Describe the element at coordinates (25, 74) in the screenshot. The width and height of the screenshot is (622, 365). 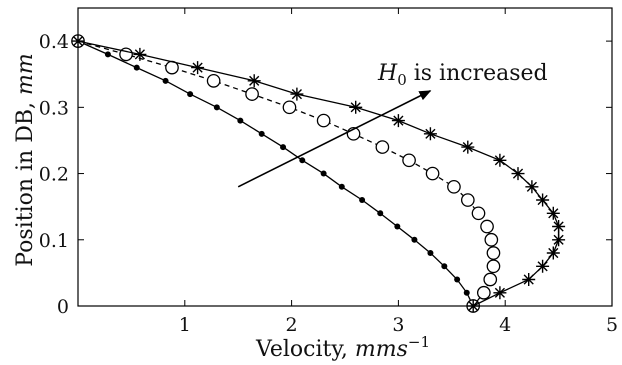
I see `y-axis-label-unit: mm` at that location.